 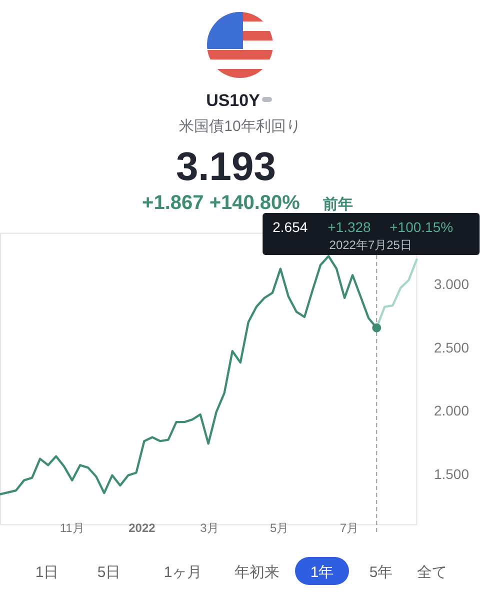 I want to click on text: 5年, so click(x=381, y=572).